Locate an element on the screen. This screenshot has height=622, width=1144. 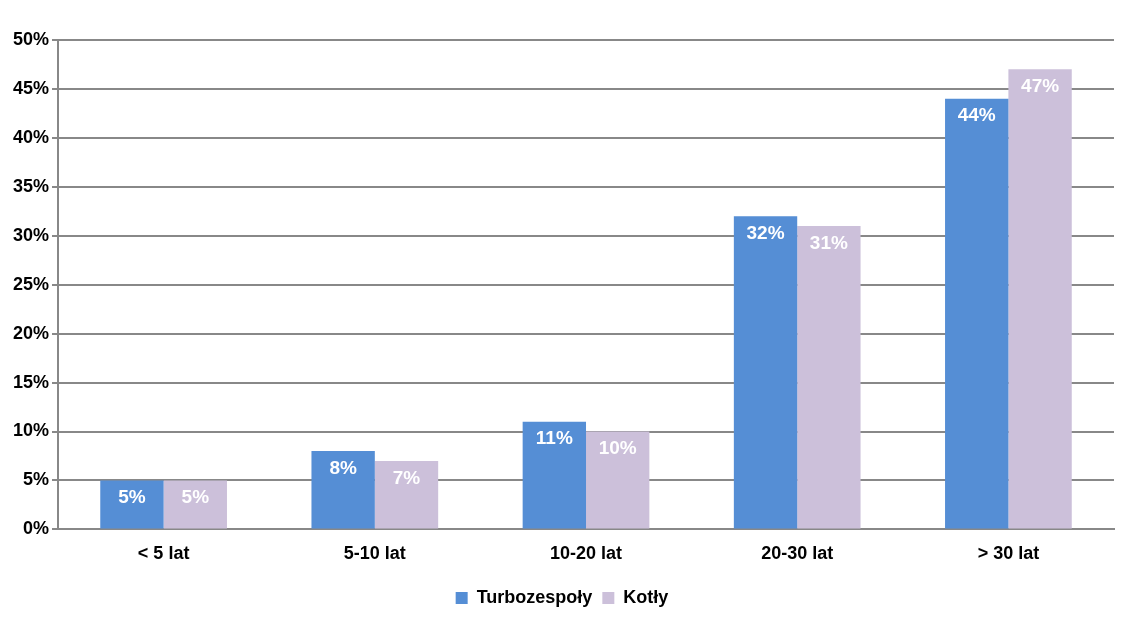
legend-label: Kotły is located at coordinates (646, 596).